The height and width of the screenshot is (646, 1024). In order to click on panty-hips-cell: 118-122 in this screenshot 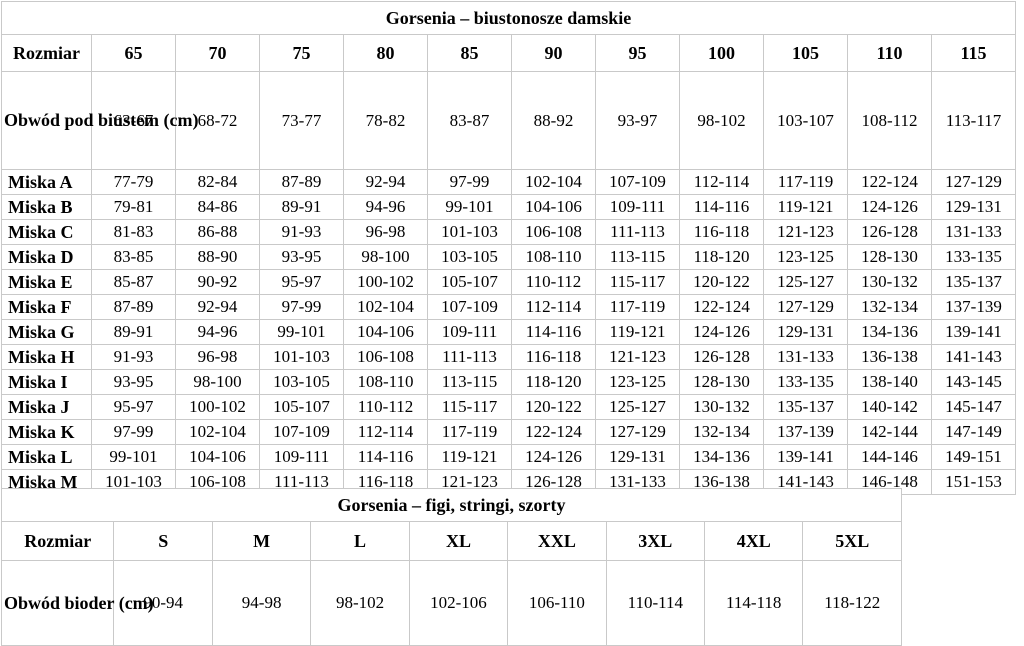, I will do `click(852, 603)`.